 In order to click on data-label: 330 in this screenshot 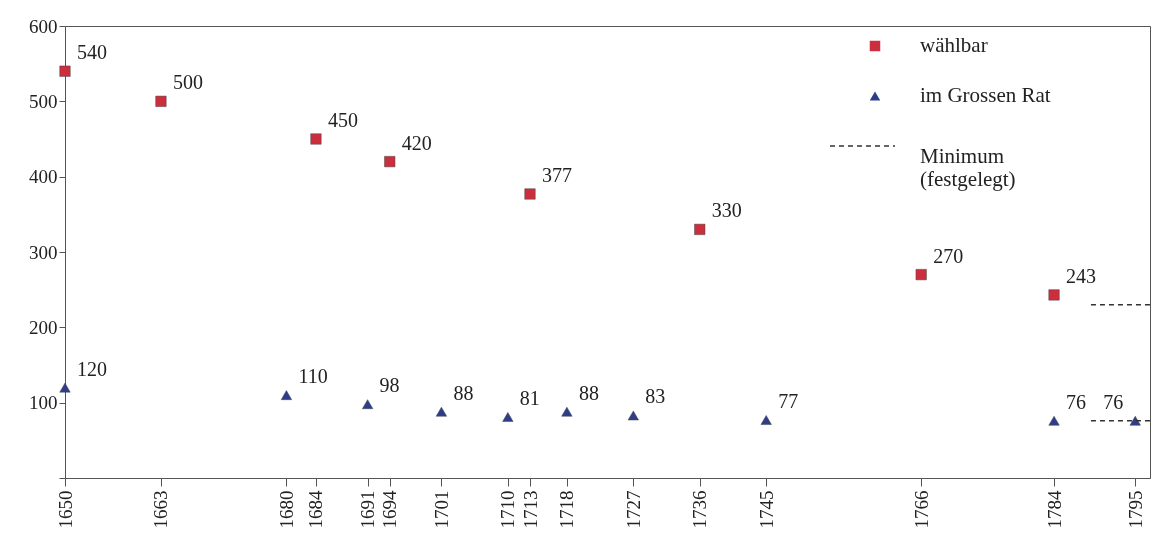, I will do `click(726, 210)`.